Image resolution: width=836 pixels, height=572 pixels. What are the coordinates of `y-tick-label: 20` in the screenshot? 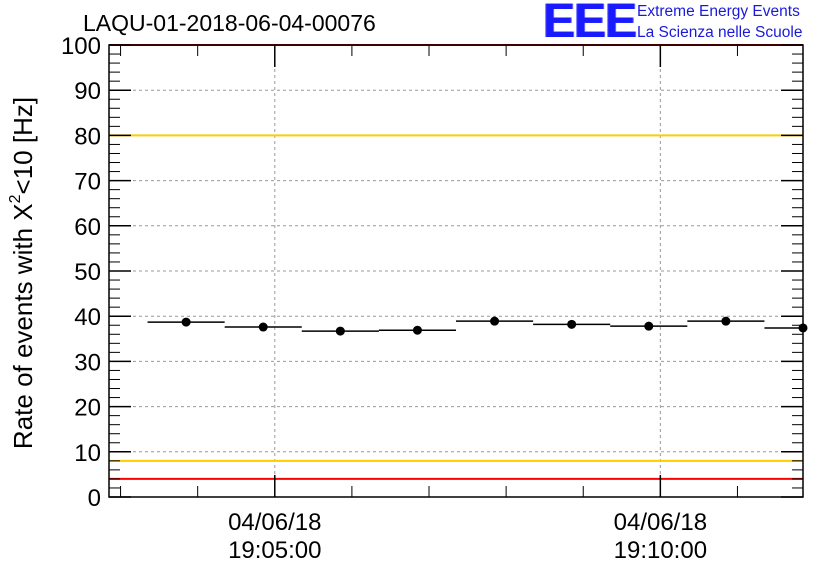 It's located at (87, 408).